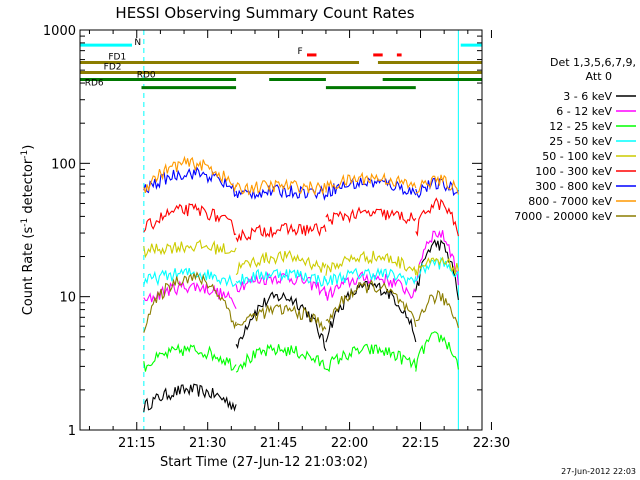  I want to click on x-tick-label: 21:45, so click(278, 443).